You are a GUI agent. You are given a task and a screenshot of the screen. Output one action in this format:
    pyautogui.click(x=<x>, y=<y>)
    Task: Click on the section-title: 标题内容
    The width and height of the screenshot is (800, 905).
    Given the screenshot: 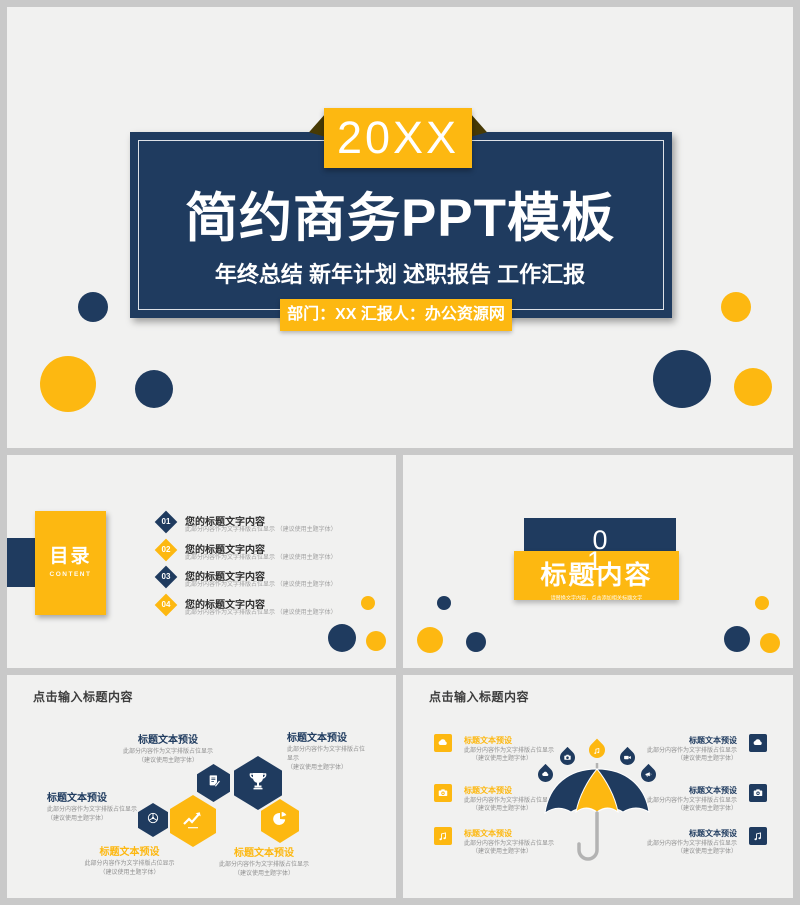 What is the action you would take?
    pyautogui.click(x=596, y=575)
    